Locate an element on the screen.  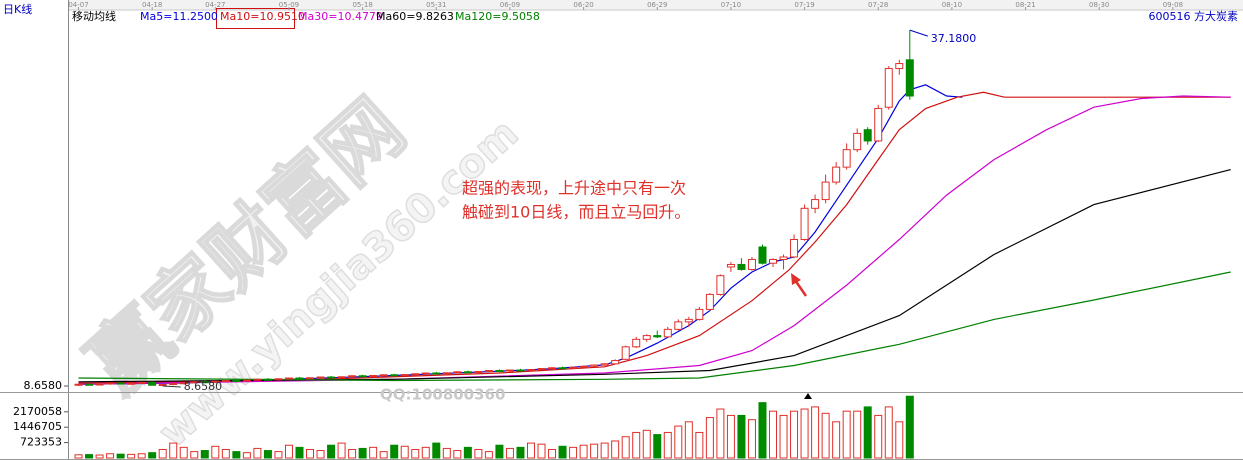
legend-entry: Ma60=9.8263 is located at coordinates (415, 16).